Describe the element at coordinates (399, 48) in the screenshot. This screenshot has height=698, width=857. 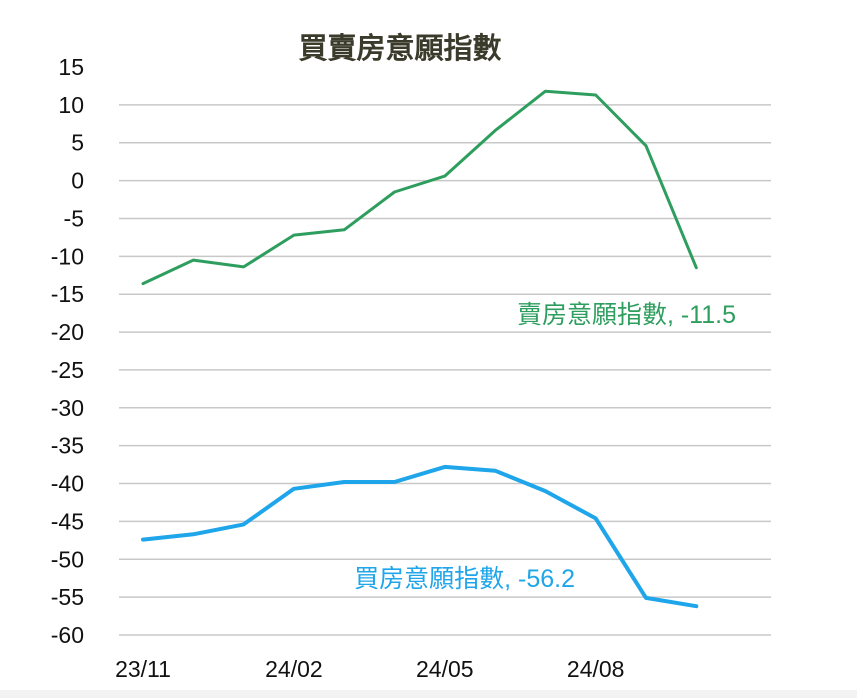
I see `chart-title: 買賣房意願指數` at that location.